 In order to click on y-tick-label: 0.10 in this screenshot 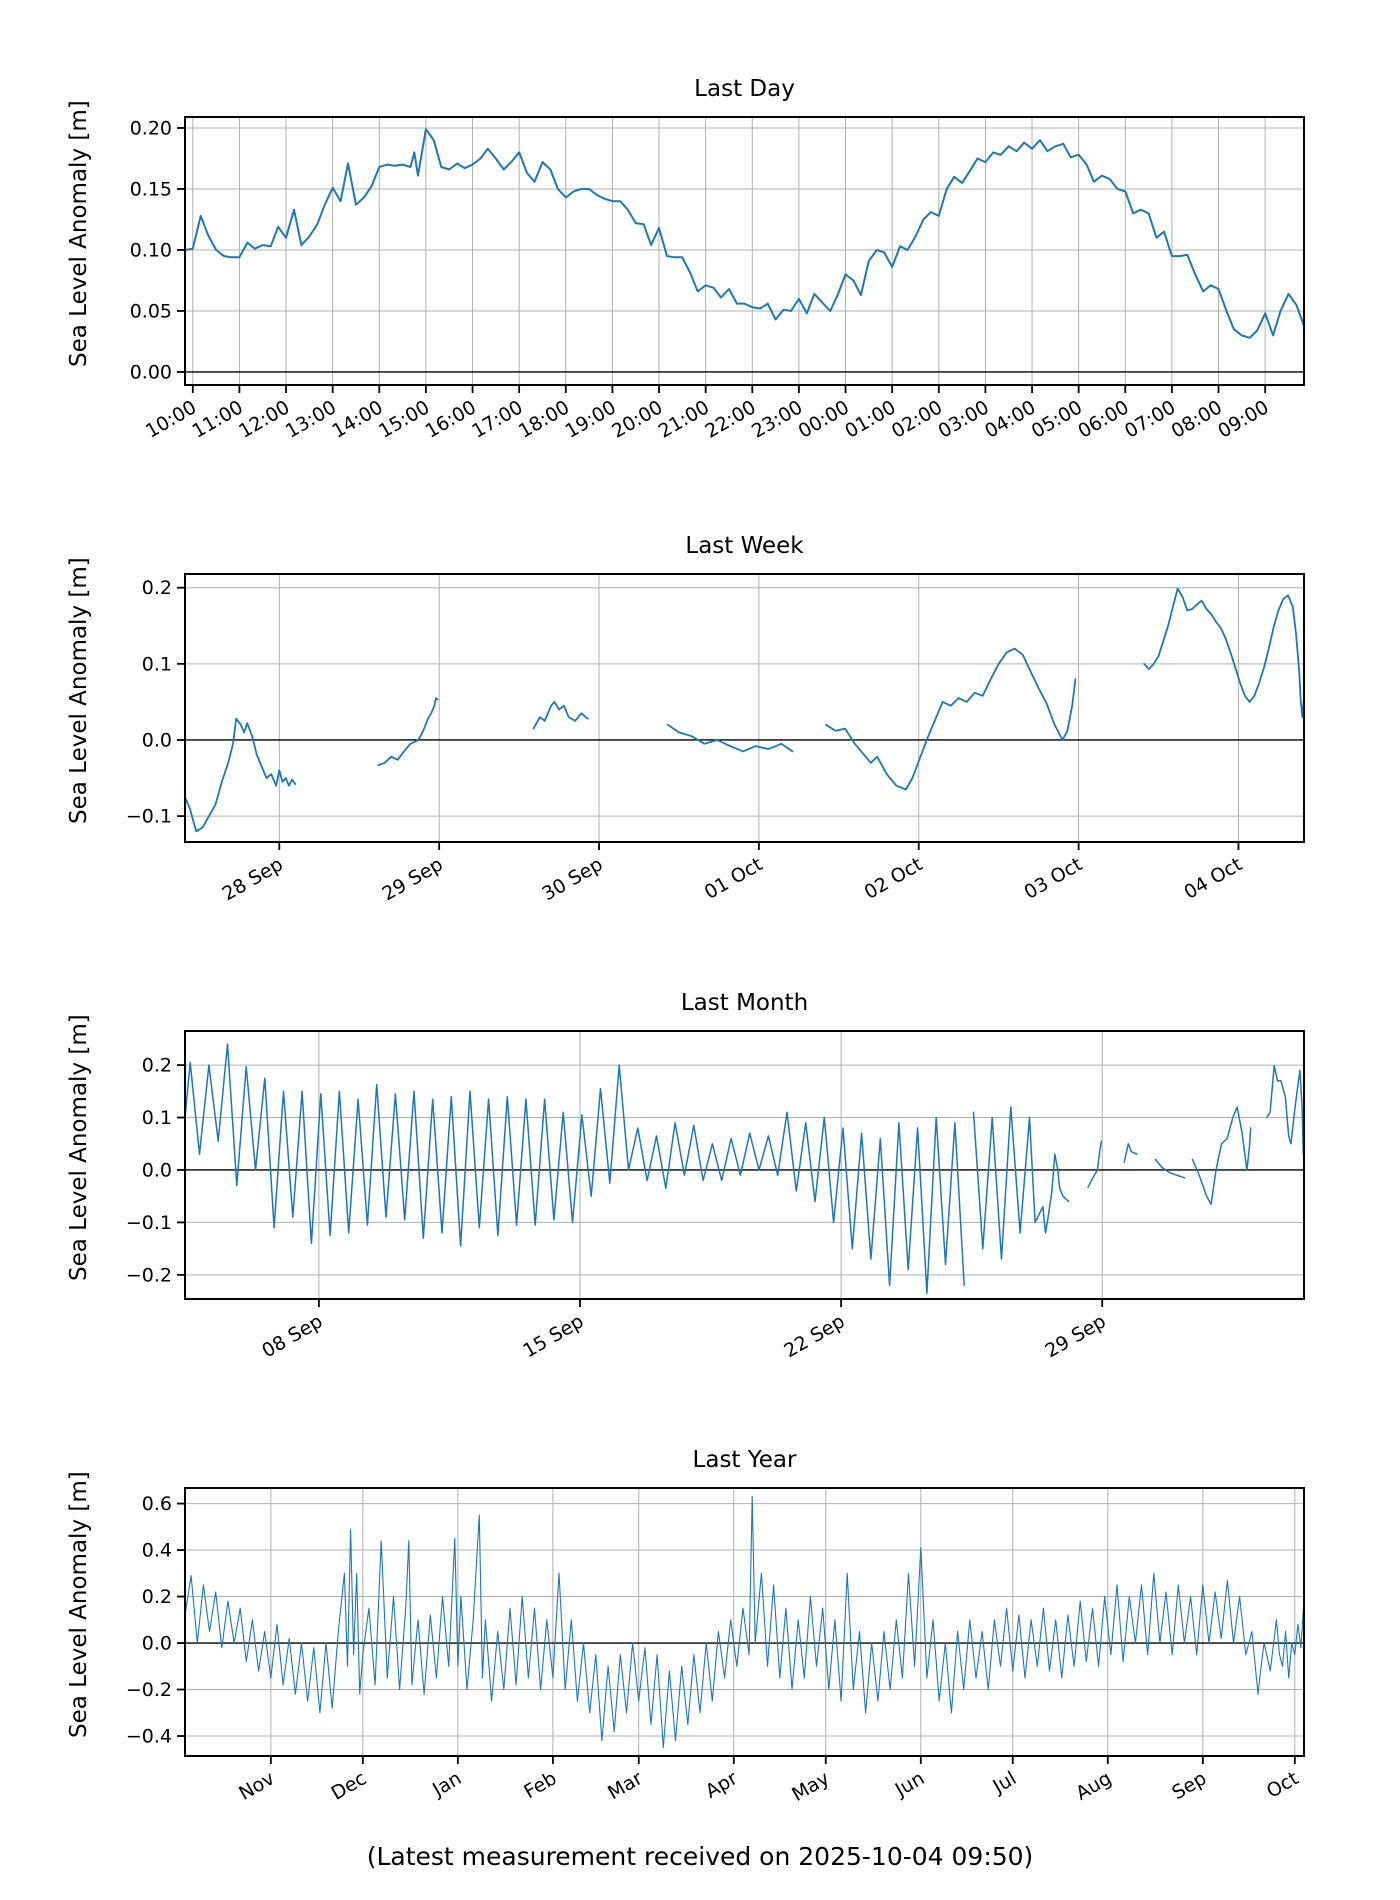, I will do `click(151, 250)`.